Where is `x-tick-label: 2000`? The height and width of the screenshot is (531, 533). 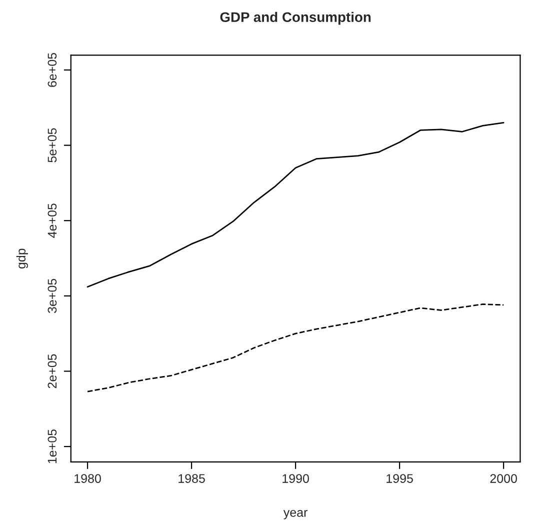 x-tick-label: 2000 is located at coordinates (503, 478).